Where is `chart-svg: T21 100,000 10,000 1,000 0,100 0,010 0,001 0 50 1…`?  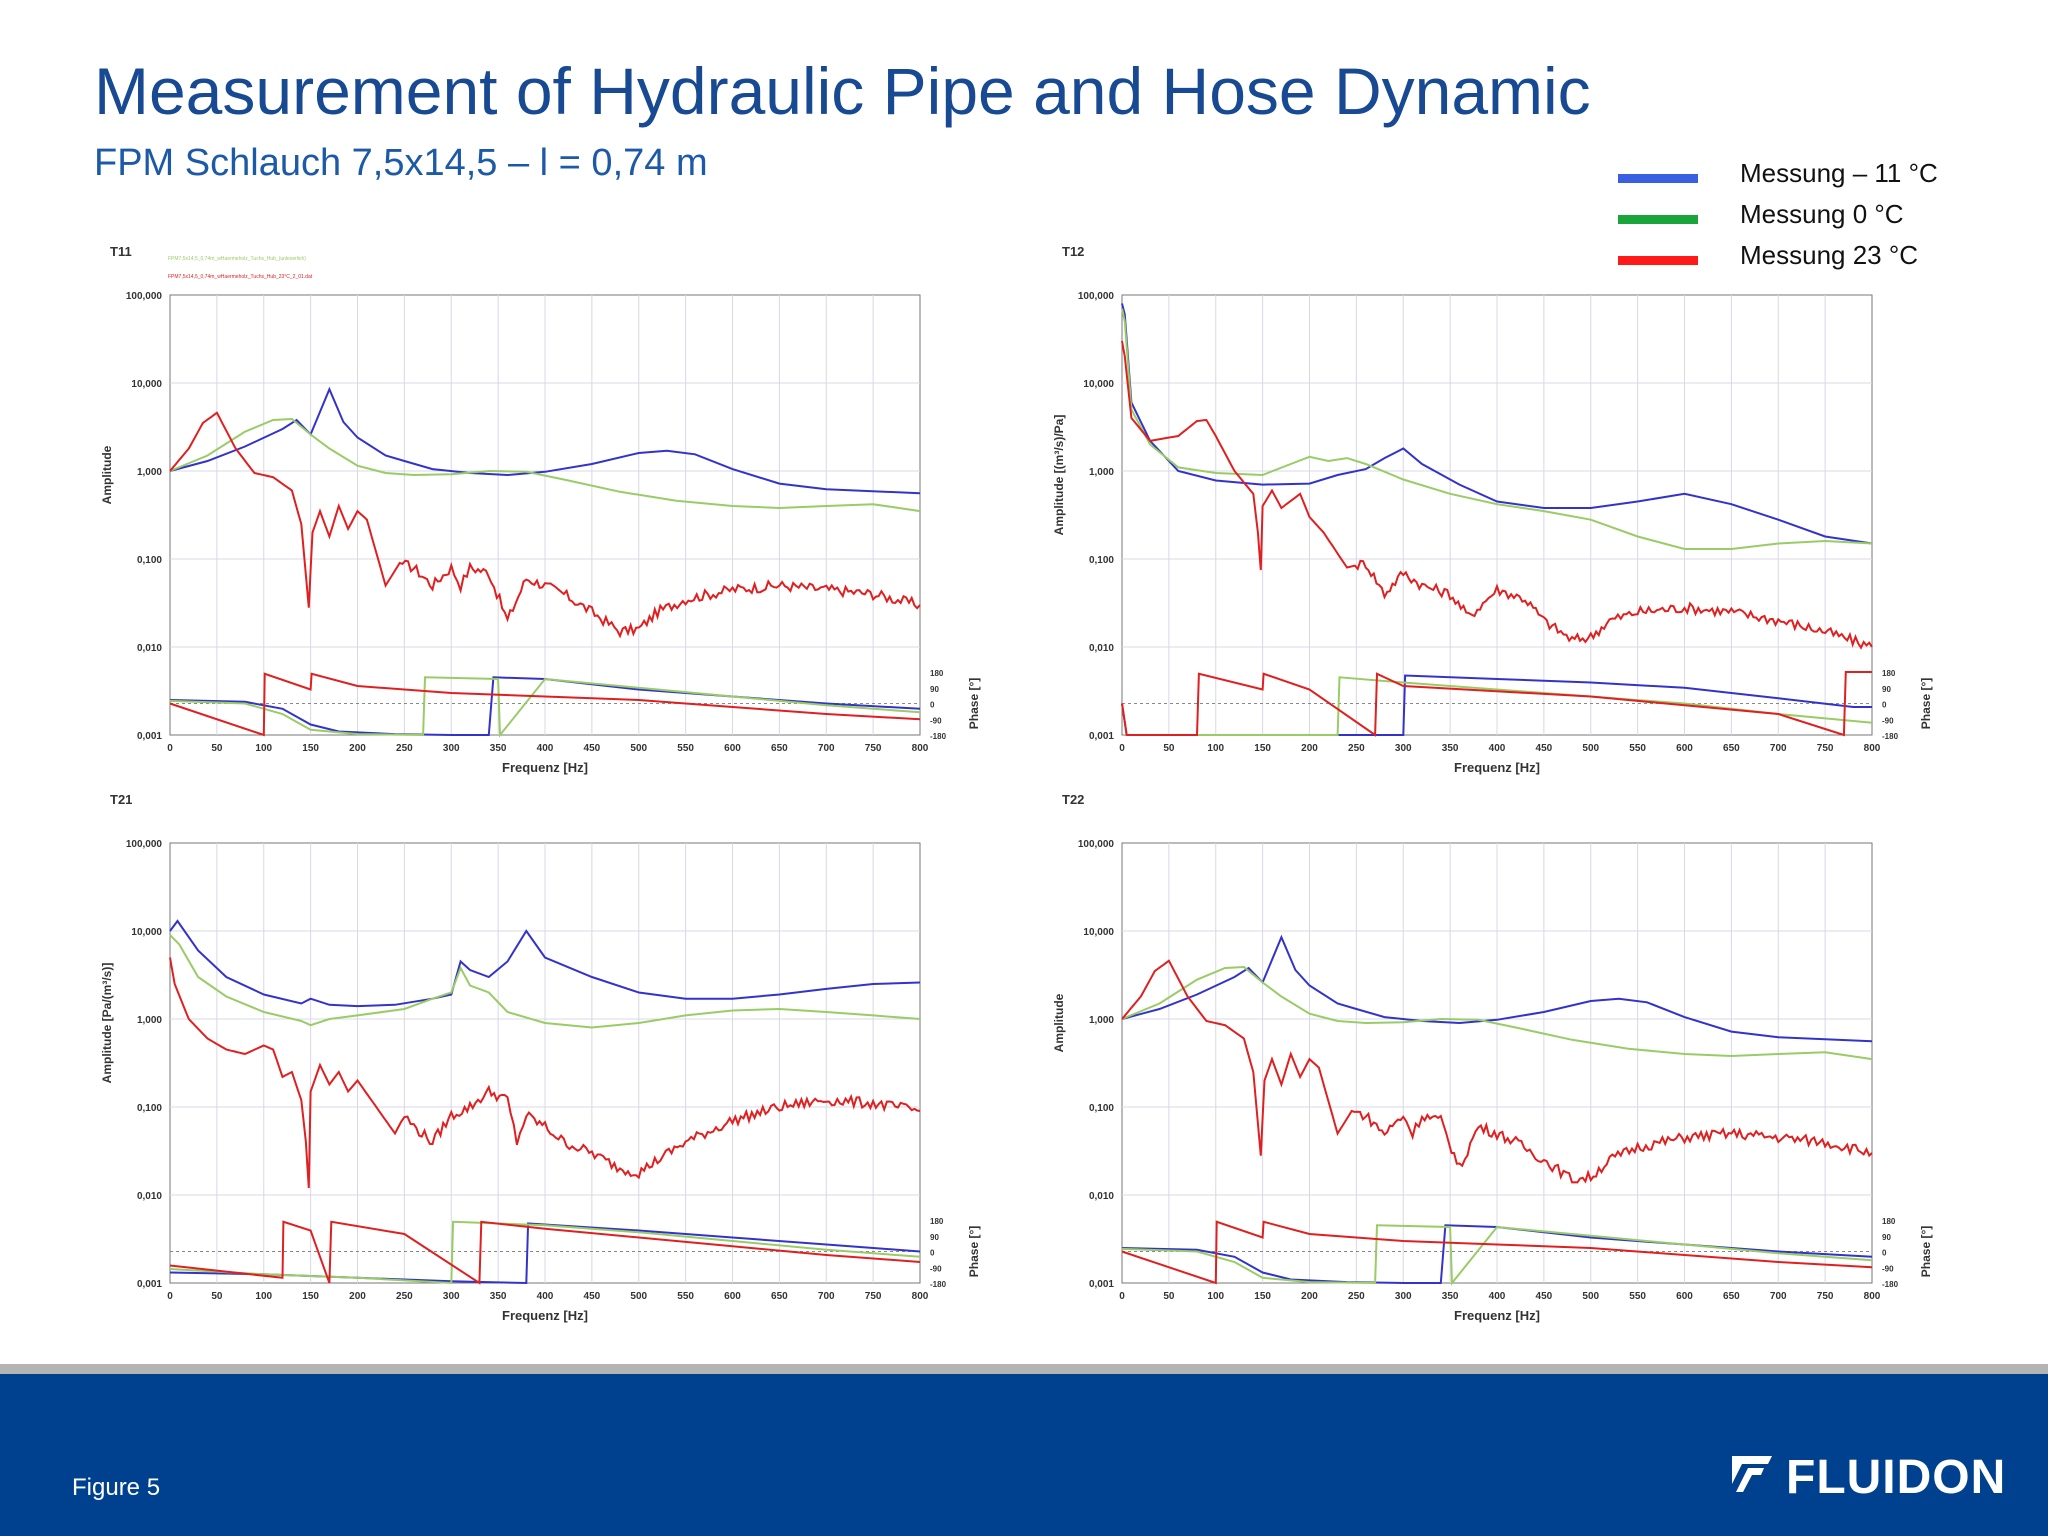 chart-svg: T21 100,000 10,000 1,000 0,100 0,010 0,001 0 50 1… is located at coordinates (540, 1057).